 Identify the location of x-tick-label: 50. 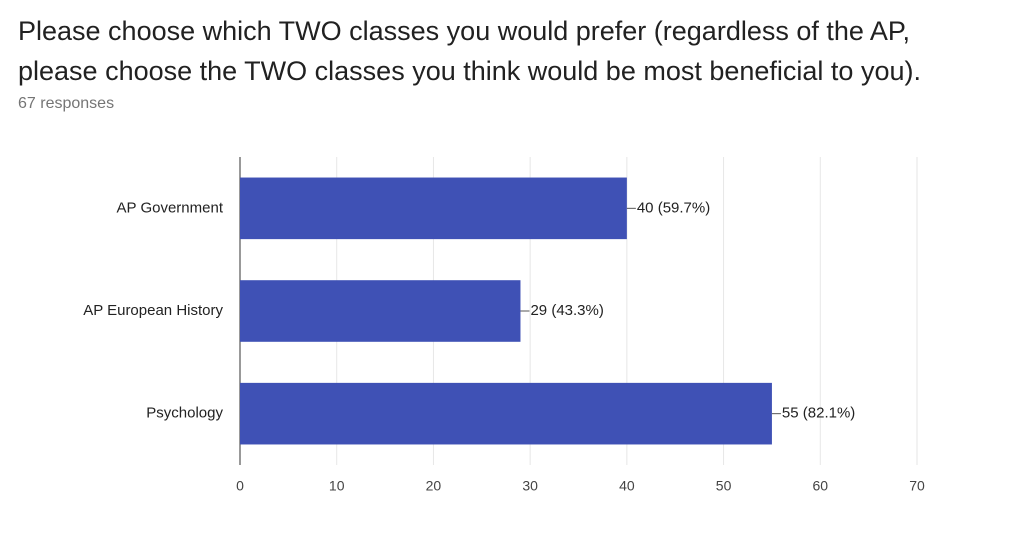
(724, 486).